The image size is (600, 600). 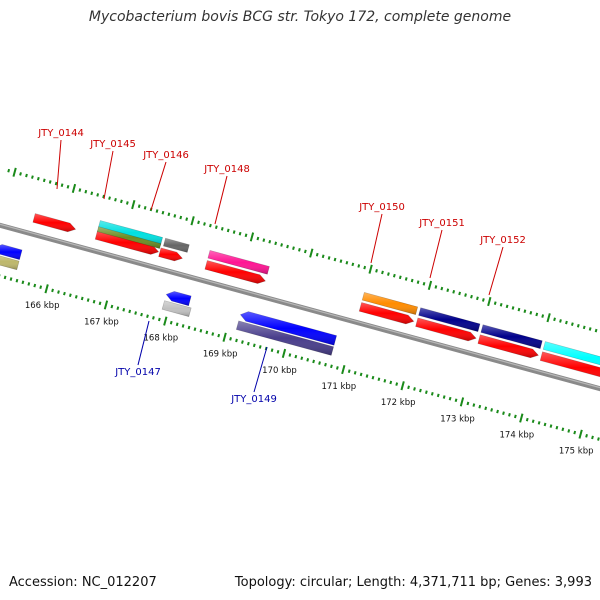 What do you see at coordinates (220, 355) in the screenshot?
I see `tick-label: 169 kbp` at bounding box center [220, 355].